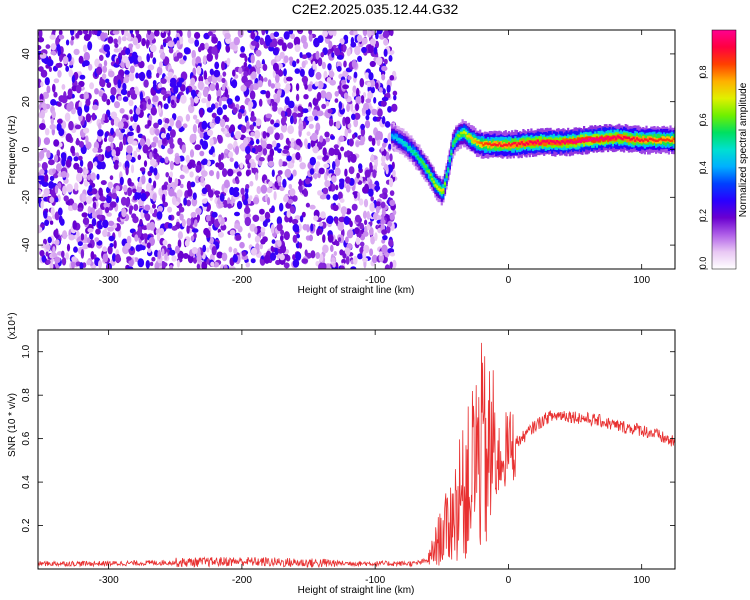  What do you see at coordinates (375, 580) in the screenshot?
I see `x-tick-label: -100` at bounding box center [375, 580].